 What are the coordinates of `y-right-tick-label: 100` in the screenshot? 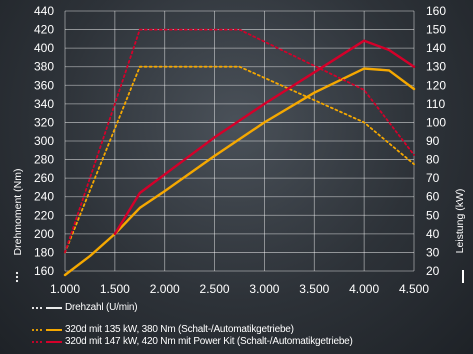 It's located at (436, 122).